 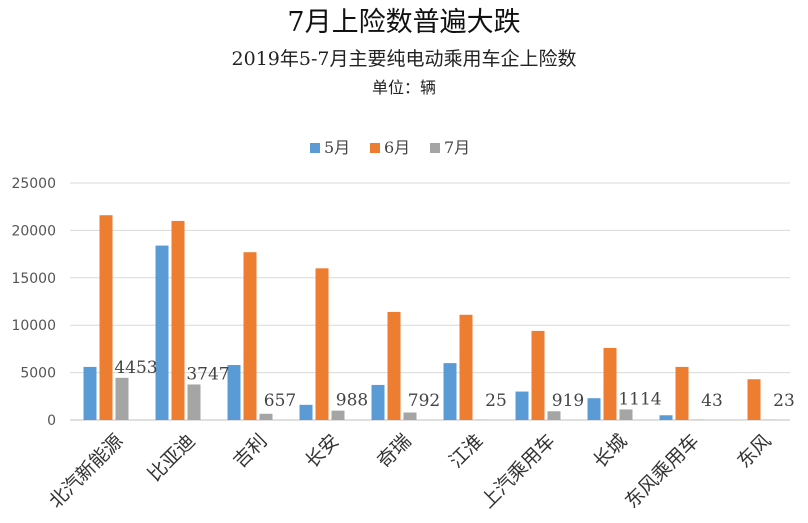 I want to click on data-label: 4453, so click(x=135, y=368).